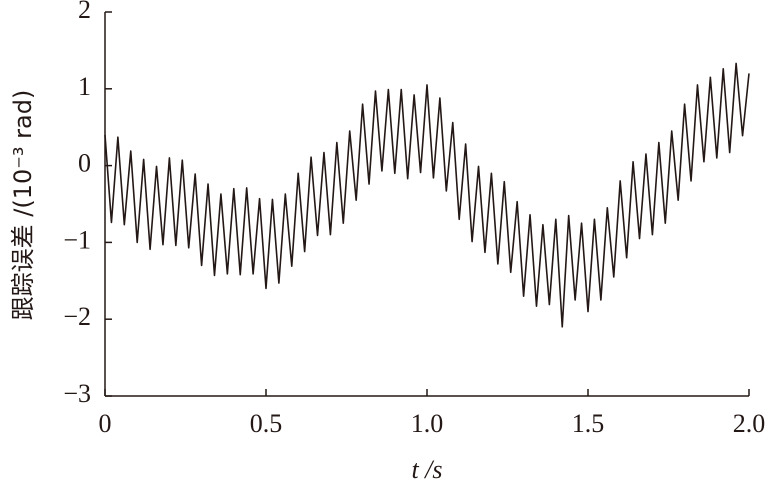 The height and width of the screenshot is (488, 775). Describe the element at coordinates (427, 423) in the screenshot. I see `x-tick-label: 1.0` at that location.